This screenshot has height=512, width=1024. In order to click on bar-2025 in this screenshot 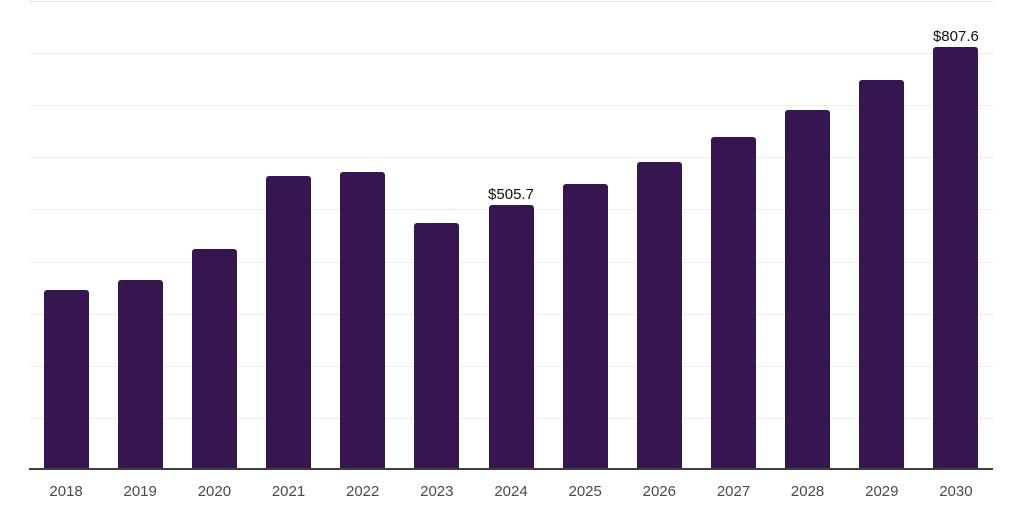, I will do `click(585, 325)`.